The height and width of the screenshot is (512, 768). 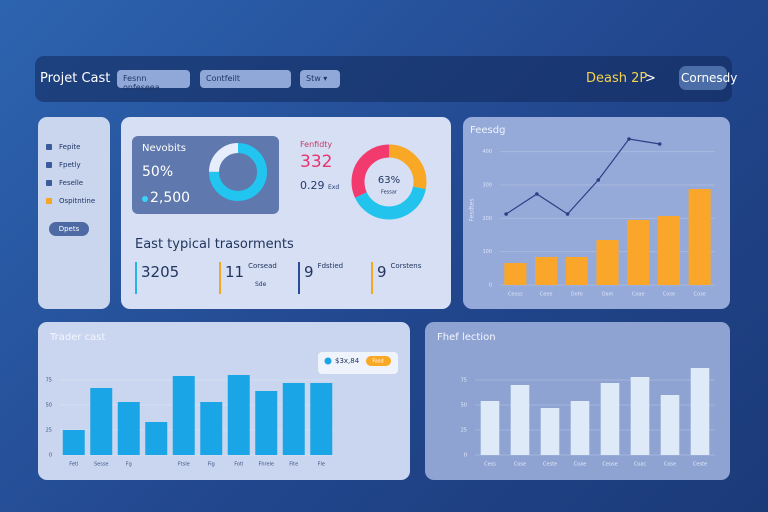 I want to click on menu-item: Fepite, so click(x=76, y=147).